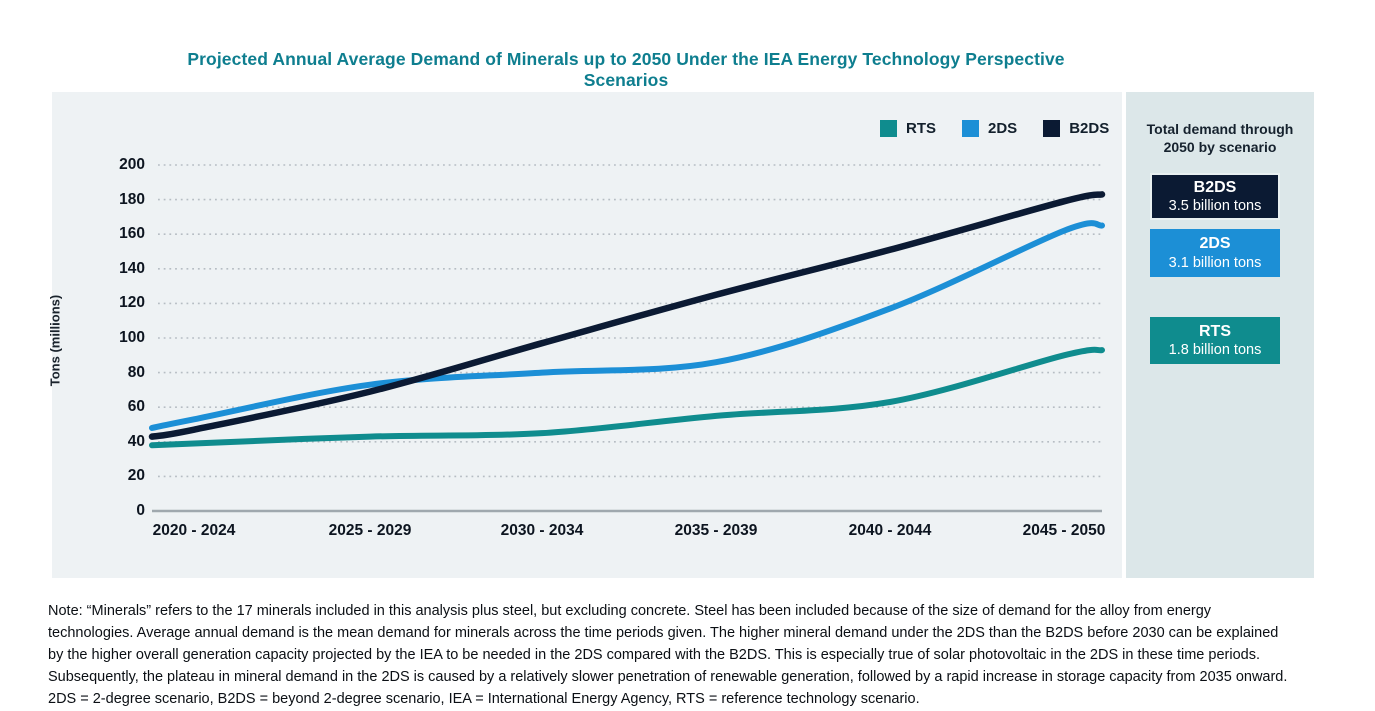  I want to click on y-tick-label: 180, so click(132, 199).